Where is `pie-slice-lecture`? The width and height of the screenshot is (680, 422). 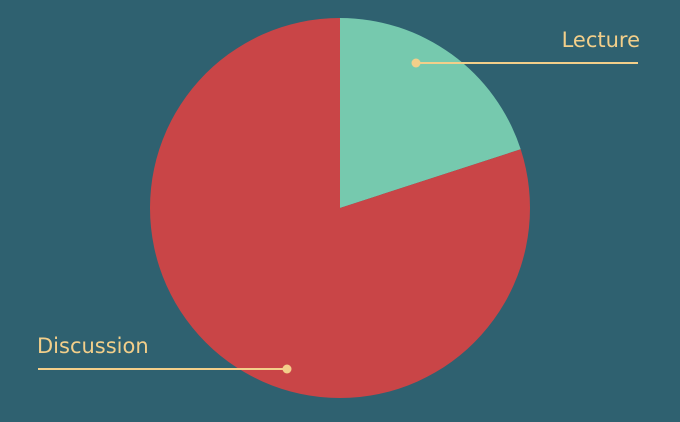 pie-slice-lecture is located at coordinates (430, 113).